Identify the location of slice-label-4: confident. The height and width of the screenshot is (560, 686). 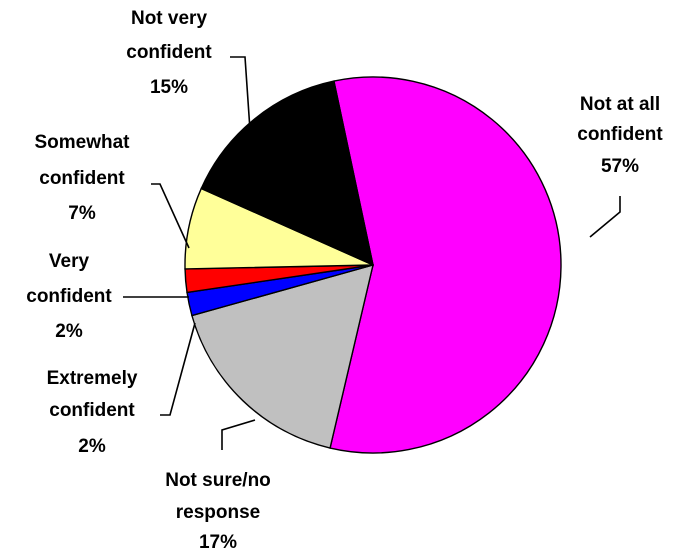
(82, 178).